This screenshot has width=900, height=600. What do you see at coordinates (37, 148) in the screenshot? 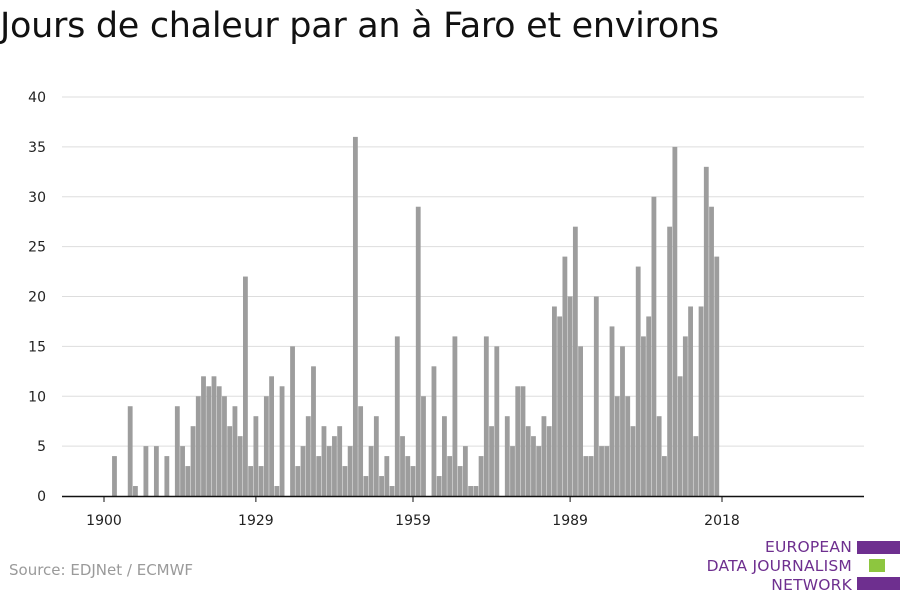
I see `y-tick-label: 35` at bounding box center [37, 148].